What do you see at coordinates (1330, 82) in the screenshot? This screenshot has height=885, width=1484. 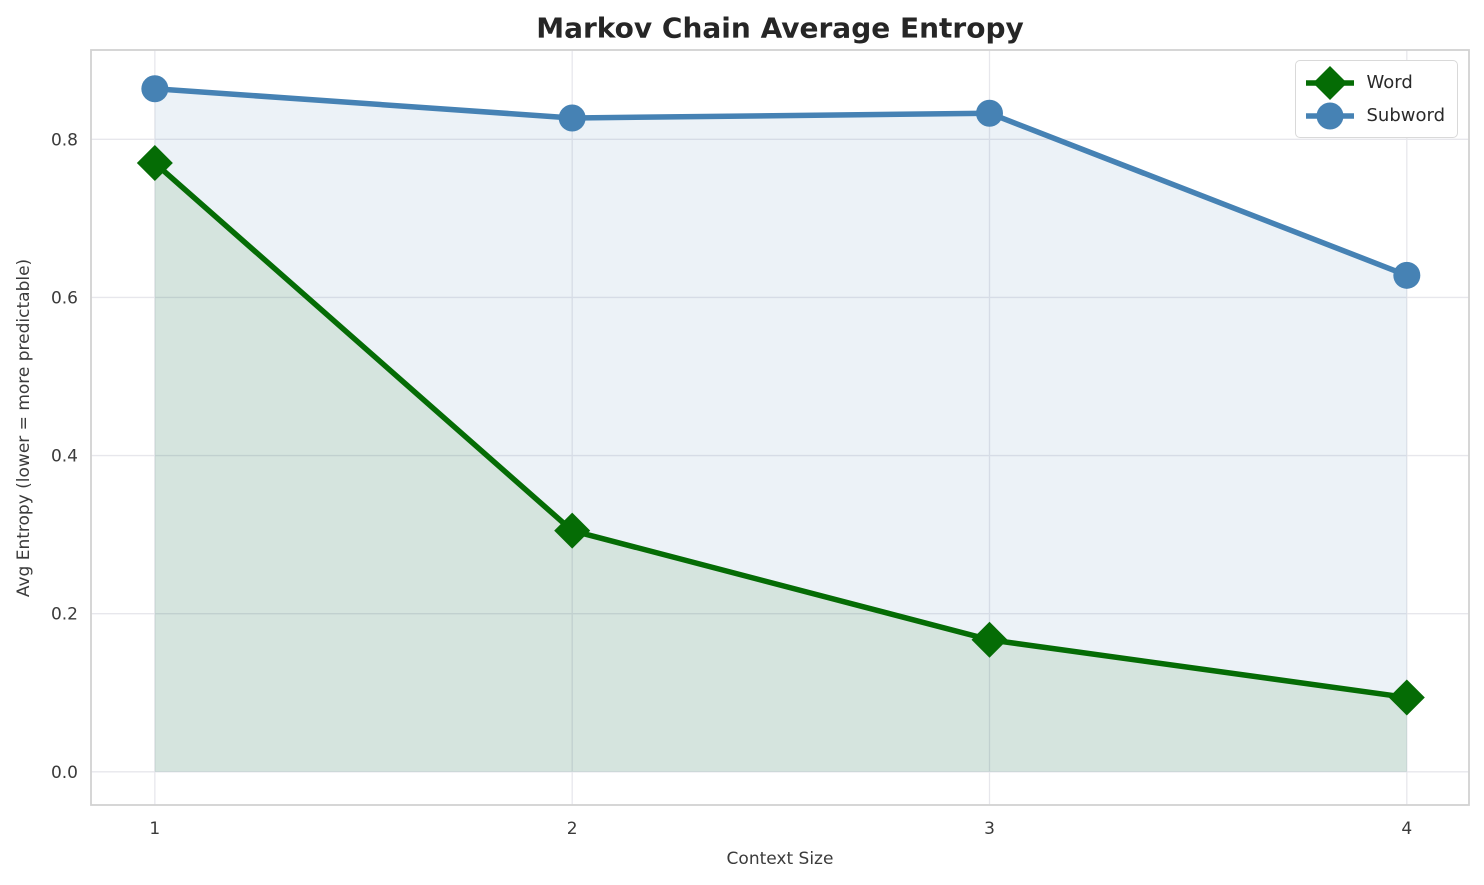 I see `legend-diamond-marker-icon` at bounding box center [1330, 82].